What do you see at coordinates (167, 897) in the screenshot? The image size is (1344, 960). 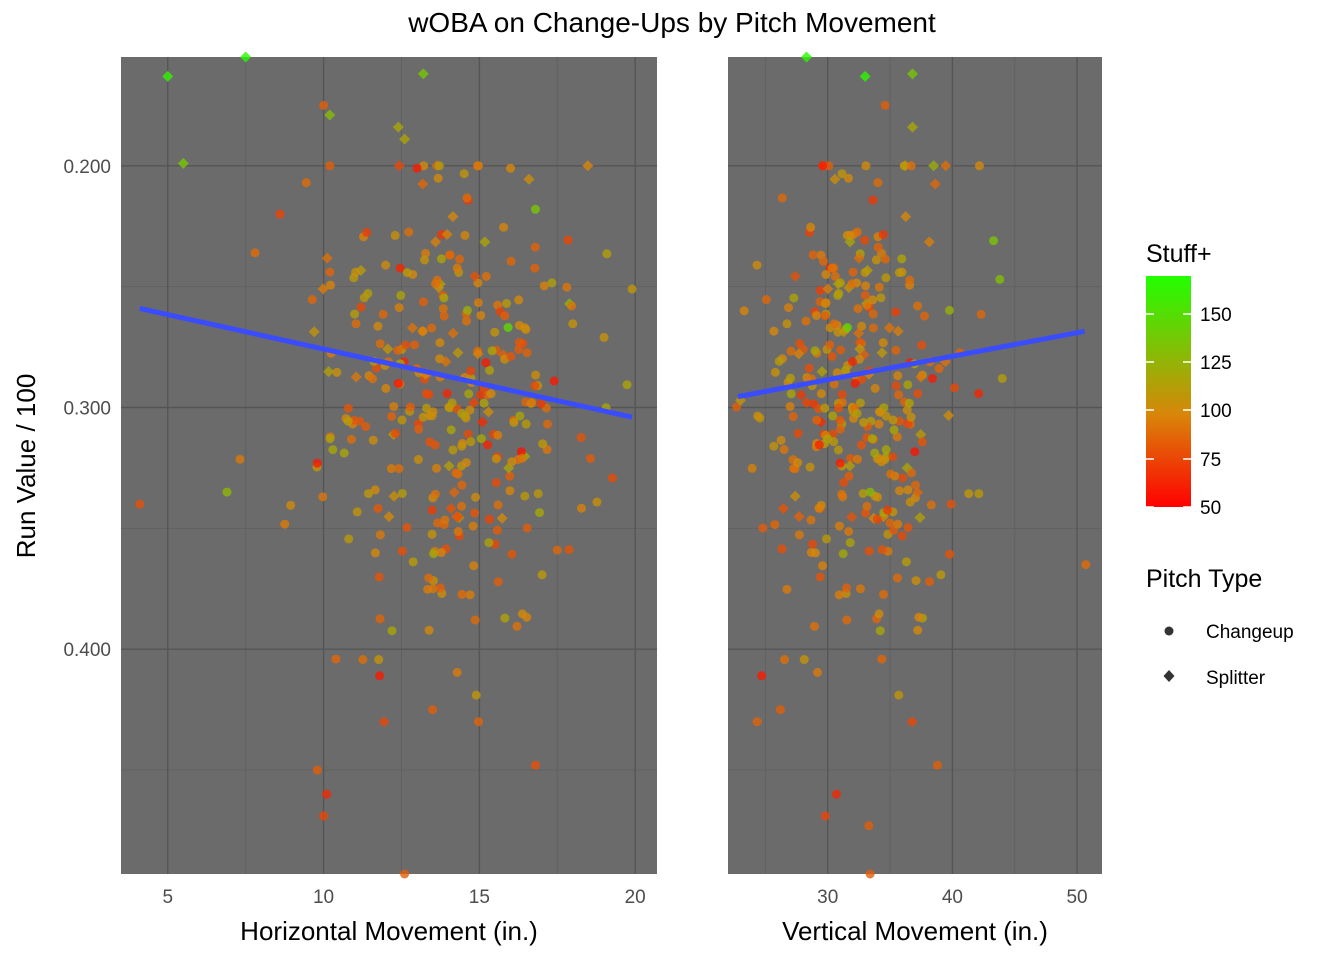 I see `x-tick-label: 5` at bounding box center [167, 897].